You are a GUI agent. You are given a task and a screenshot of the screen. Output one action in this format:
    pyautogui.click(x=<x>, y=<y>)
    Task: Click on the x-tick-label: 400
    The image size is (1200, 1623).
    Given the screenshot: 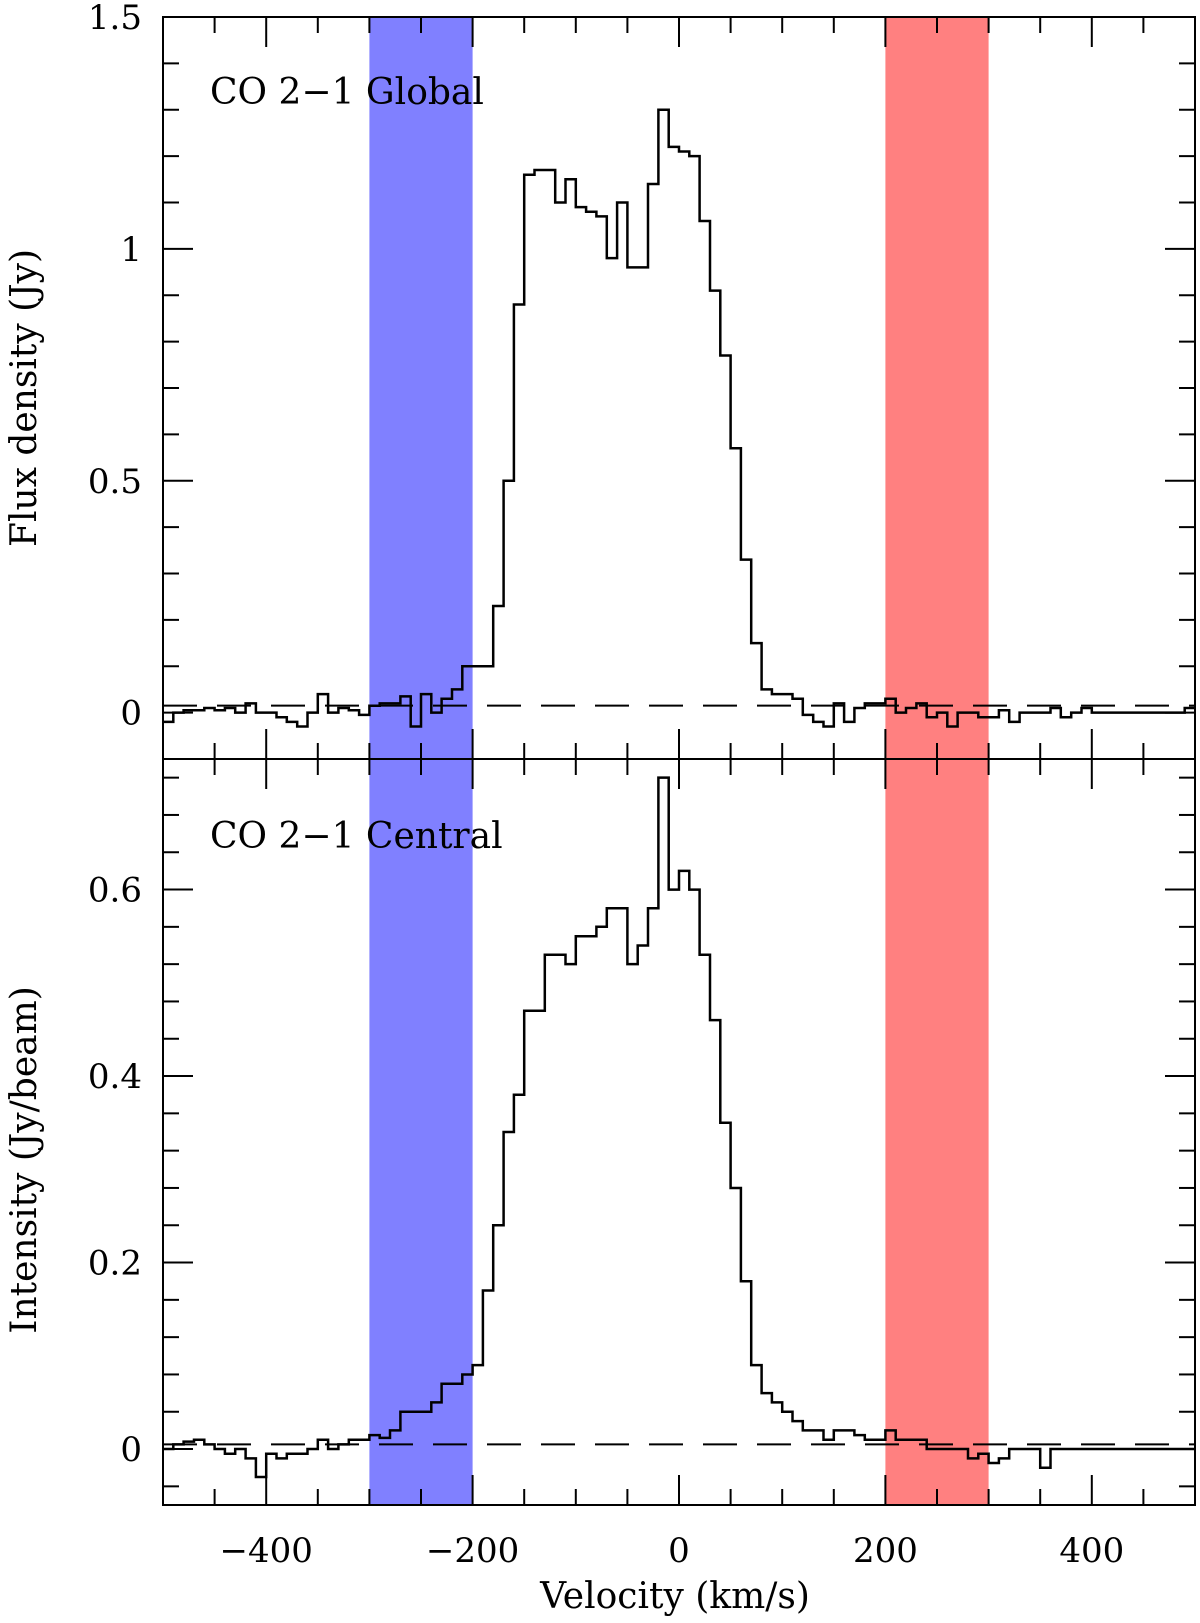 What is the action you would take?
    pyautogui.click(x=1091, y=1551)
    